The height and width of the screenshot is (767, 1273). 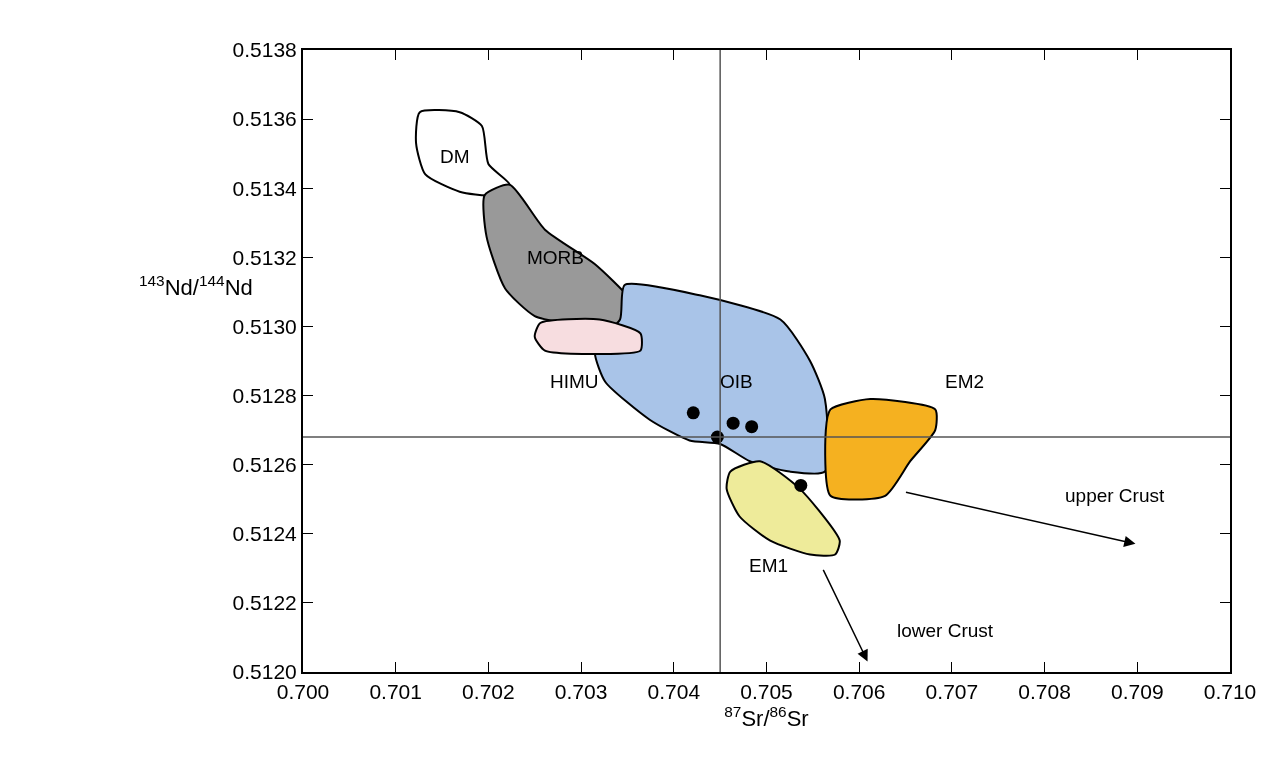 I want to click on annotation: EM1, so click(x=769, y=565).